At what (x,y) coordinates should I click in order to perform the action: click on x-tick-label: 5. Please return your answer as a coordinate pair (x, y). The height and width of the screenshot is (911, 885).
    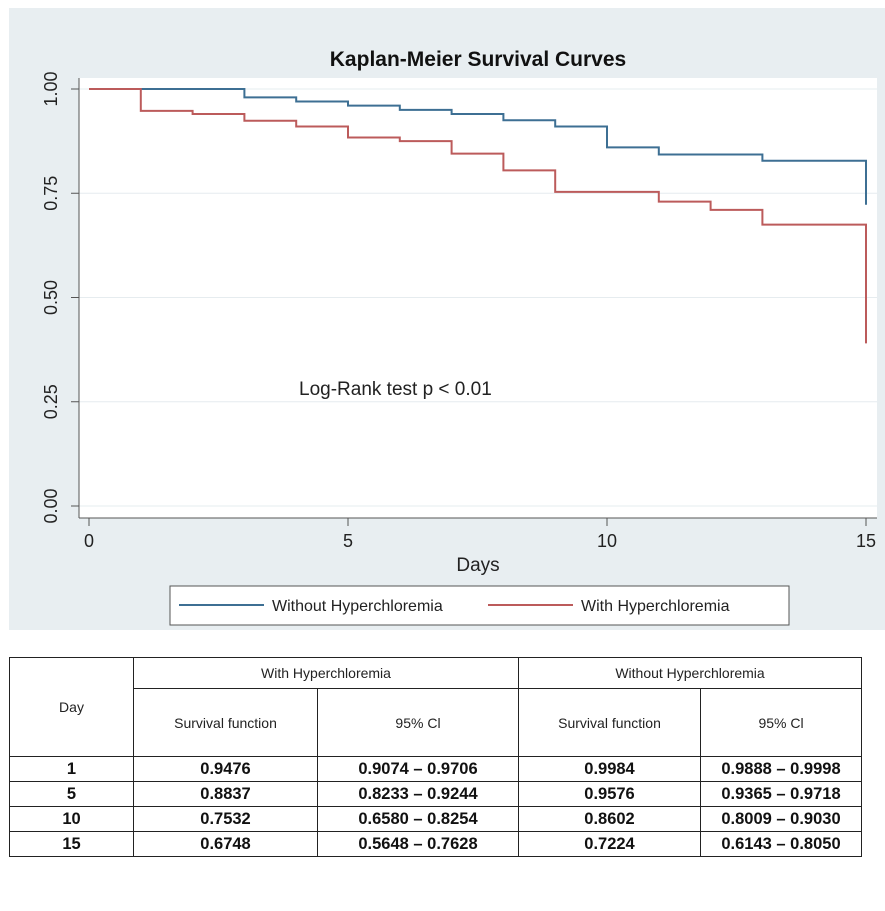
    Looking at the image, I should click on (348, 541).